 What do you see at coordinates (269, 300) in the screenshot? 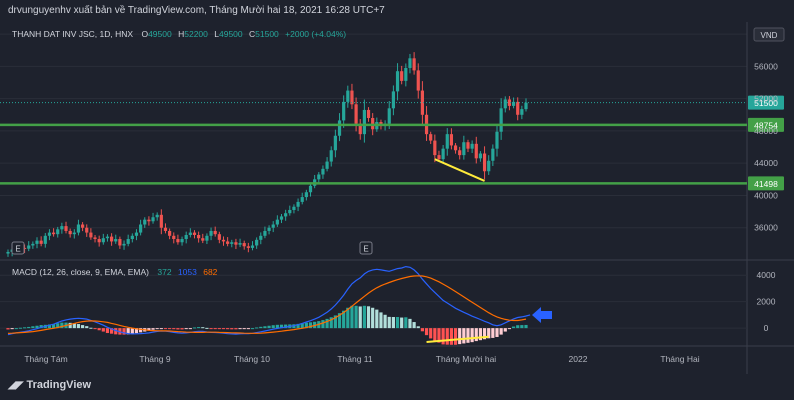
I see `macd-line` at bounding box center [269, 300].